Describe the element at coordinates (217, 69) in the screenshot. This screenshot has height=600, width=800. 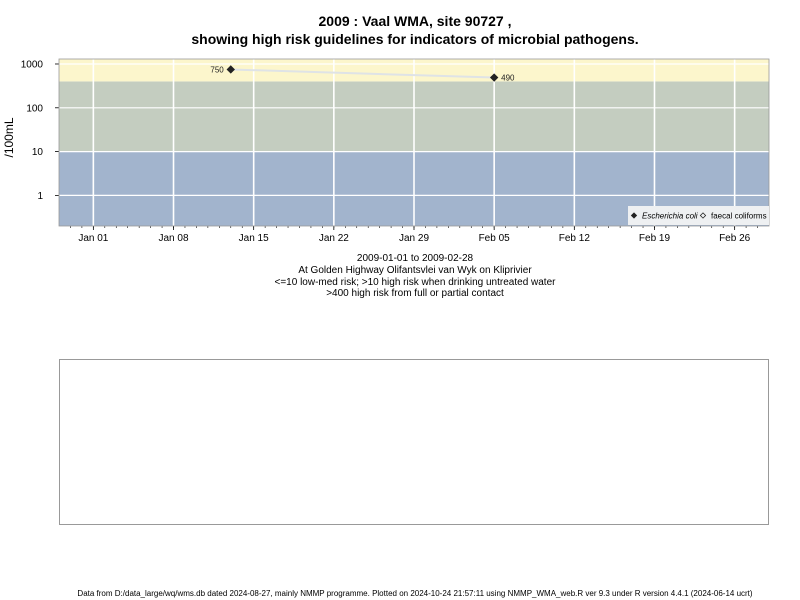
I see `data-label: 750` at that location.